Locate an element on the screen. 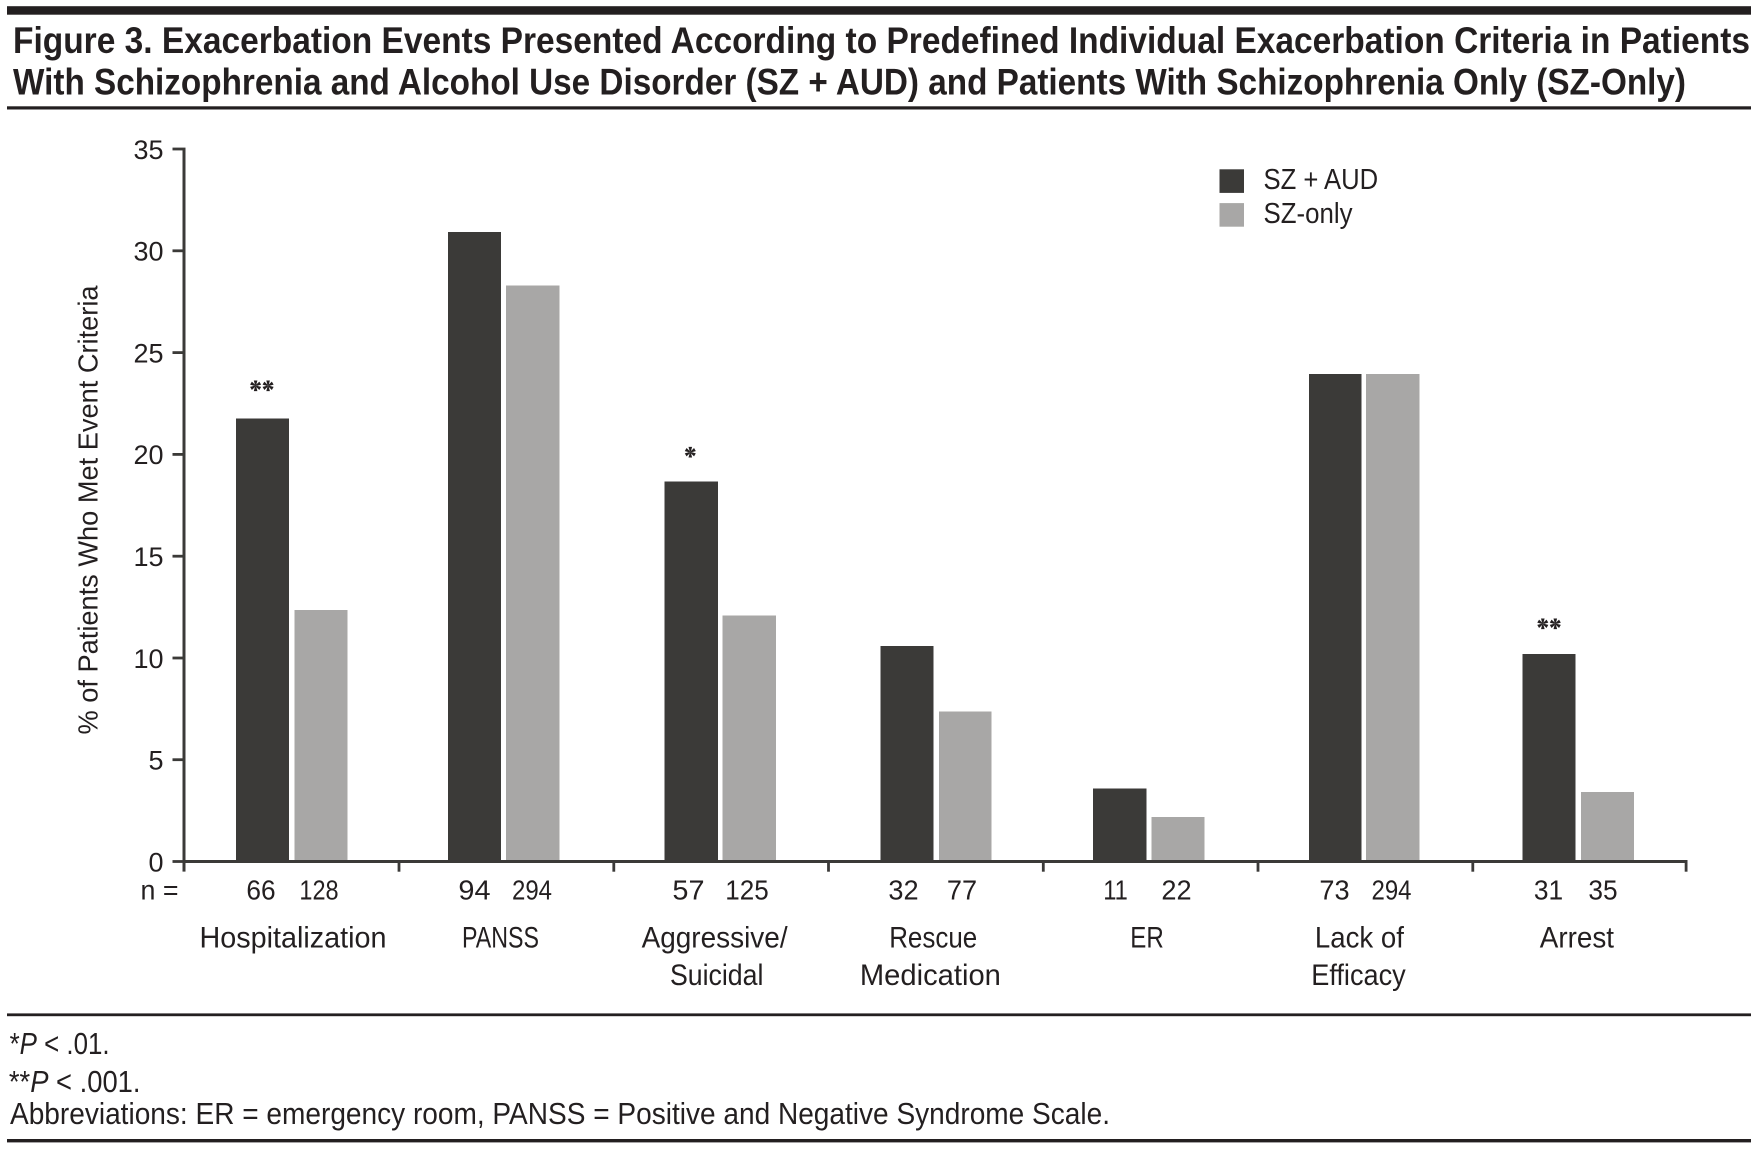  svg-text: Medication is located at coordinates (930, 975).